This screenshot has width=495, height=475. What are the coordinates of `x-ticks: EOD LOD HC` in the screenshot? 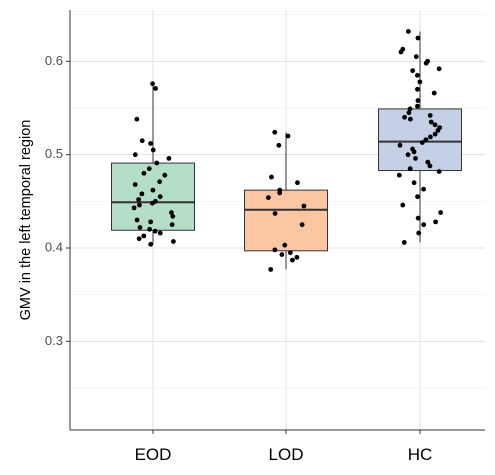 It's located at (284, 447).